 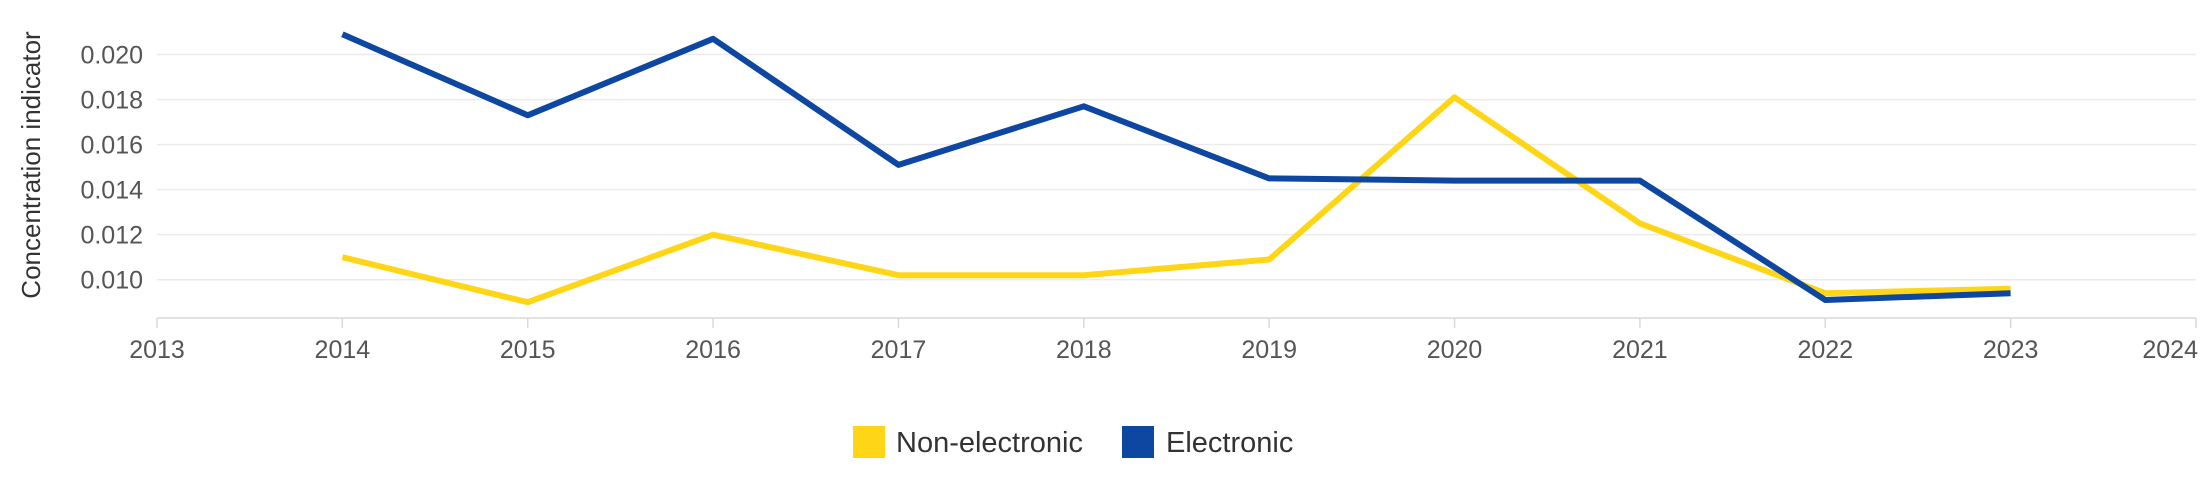 I want to click on x-tick-label: 2023, so click(x=2011, y=350).